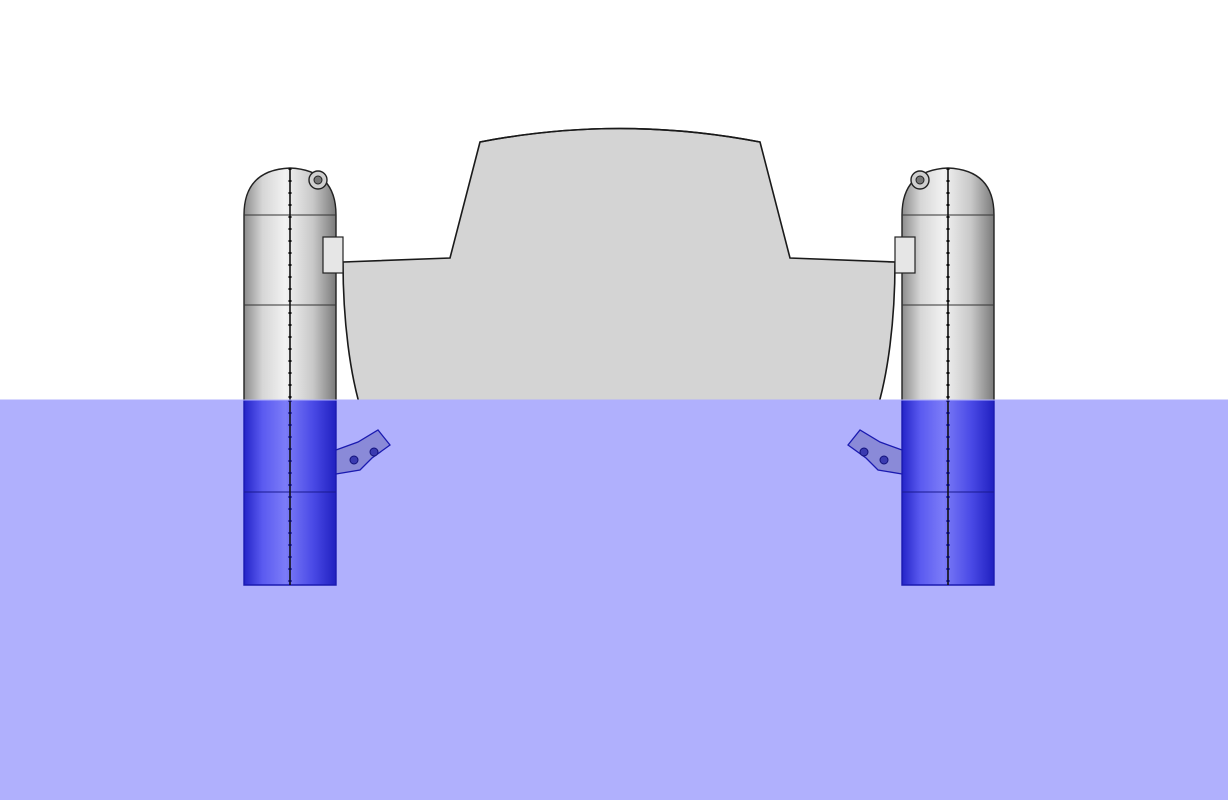 The width and height of the screenshot is (1228, 800). Describe the element at coordinates (290, 376) in the screenshot. I see `left-float` at that location.